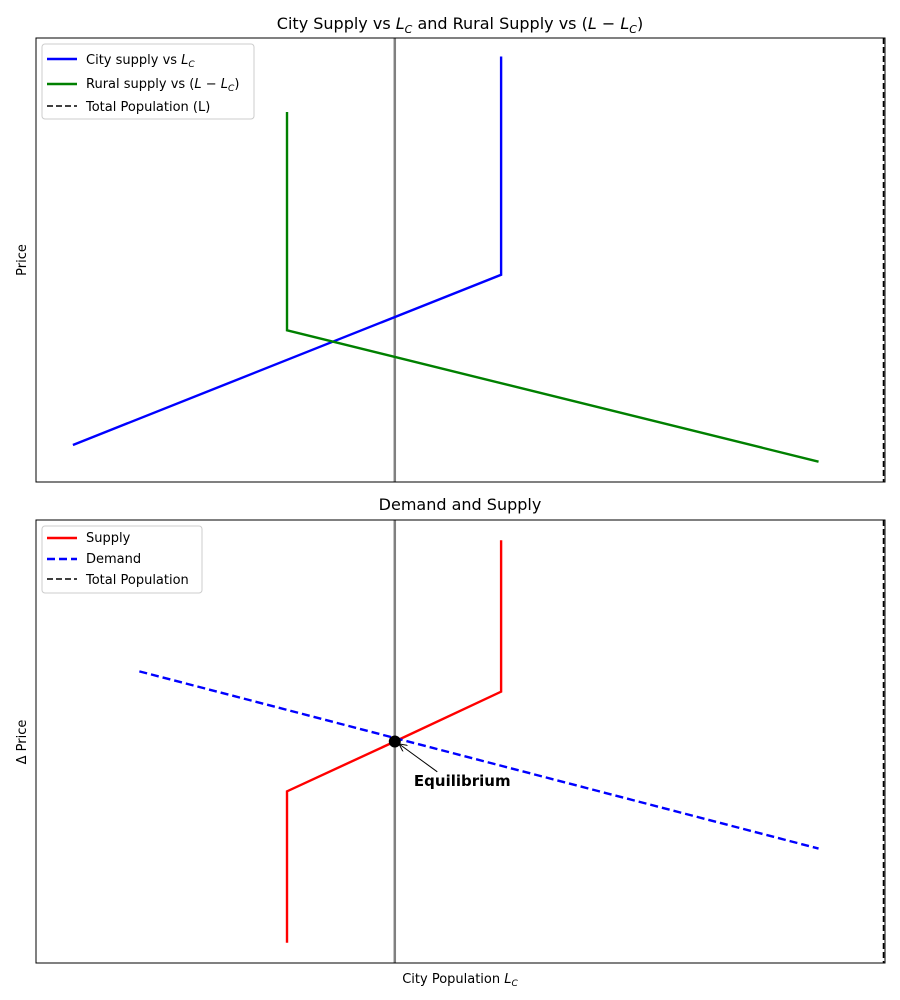 This screenshot has height=1000, width=900. I want to click on y-axis-label: Price, so click(22, 260).